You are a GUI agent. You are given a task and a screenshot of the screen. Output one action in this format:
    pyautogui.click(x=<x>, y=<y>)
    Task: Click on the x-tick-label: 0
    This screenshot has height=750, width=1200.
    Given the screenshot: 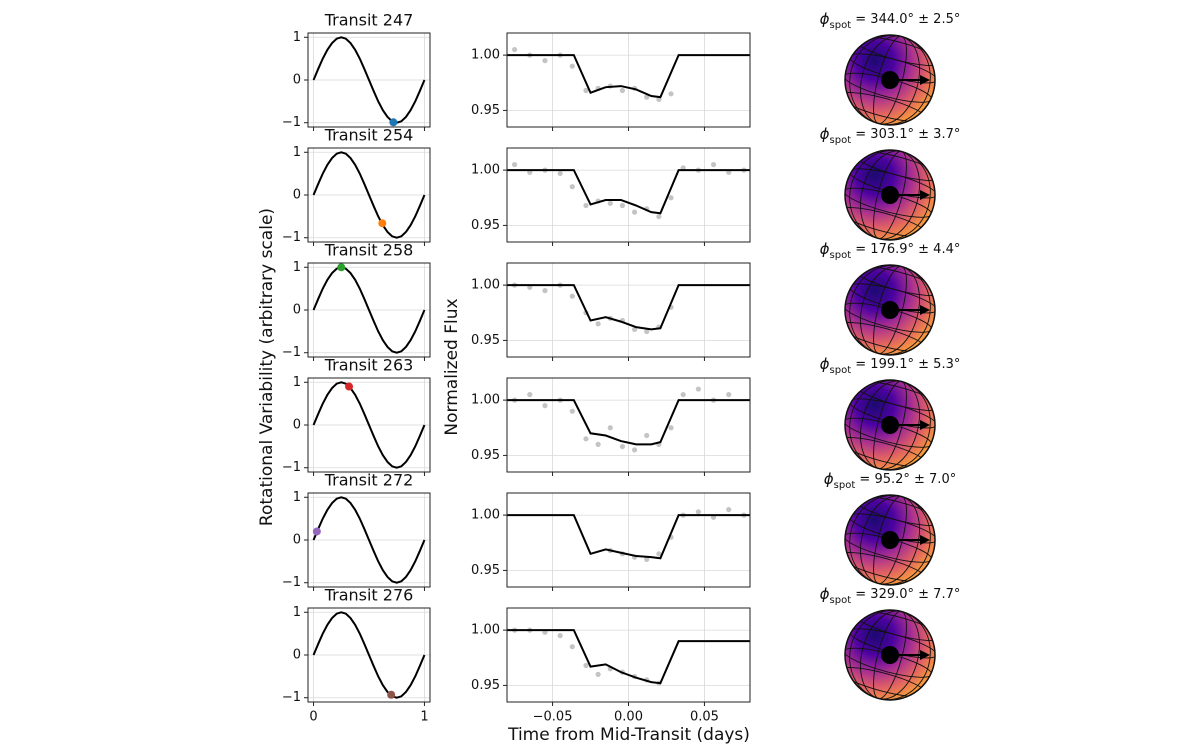 What is the action you would take?
    pyautogui.click(x=313, y=717)
    